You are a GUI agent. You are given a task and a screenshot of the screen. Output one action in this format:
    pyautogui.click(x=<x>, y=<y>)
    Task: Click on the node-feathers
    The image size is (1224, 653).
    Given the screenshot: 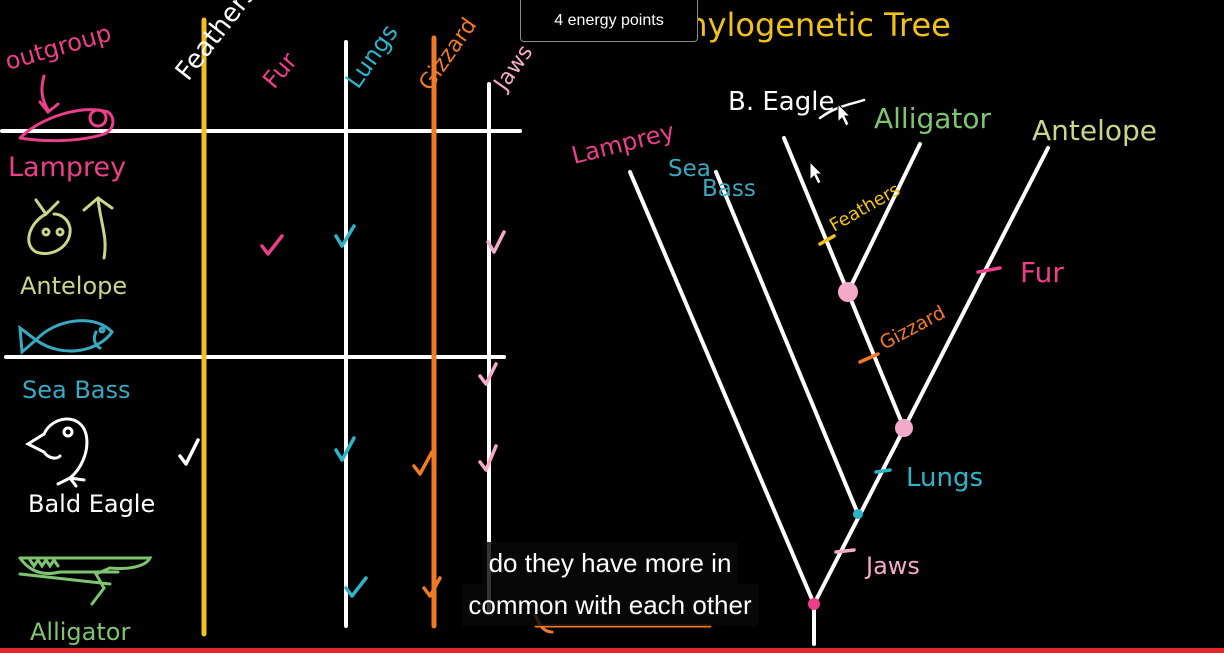 What is the action you would take?
    pyautogui.click(x=848, y=292)
    